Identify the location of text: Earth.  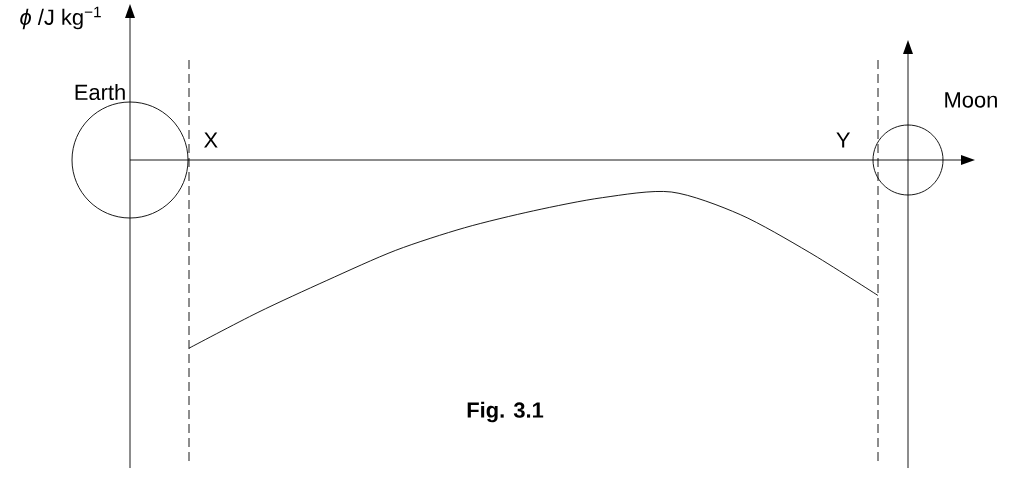
(100, 92).